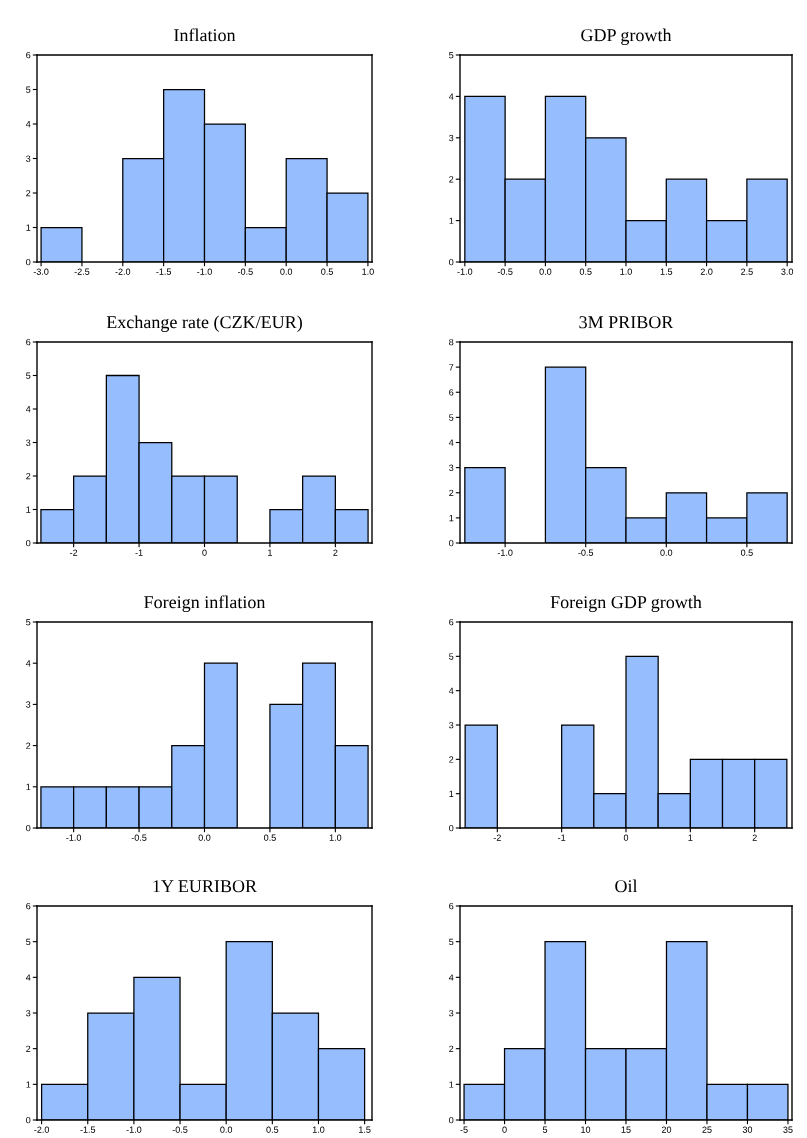  Describe the element at coordinates (787, 271) in the screenshot. I see `x-tick-label: 3.0` at that location.